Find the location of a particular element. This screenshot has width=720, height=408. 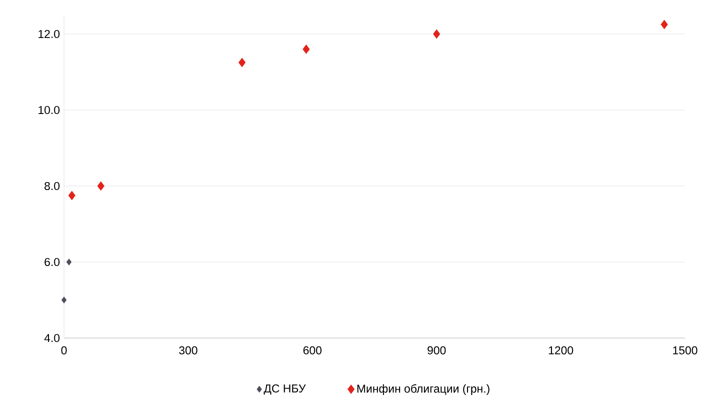

y-tick-label: 4.0 is located at coordinates (52, 338).